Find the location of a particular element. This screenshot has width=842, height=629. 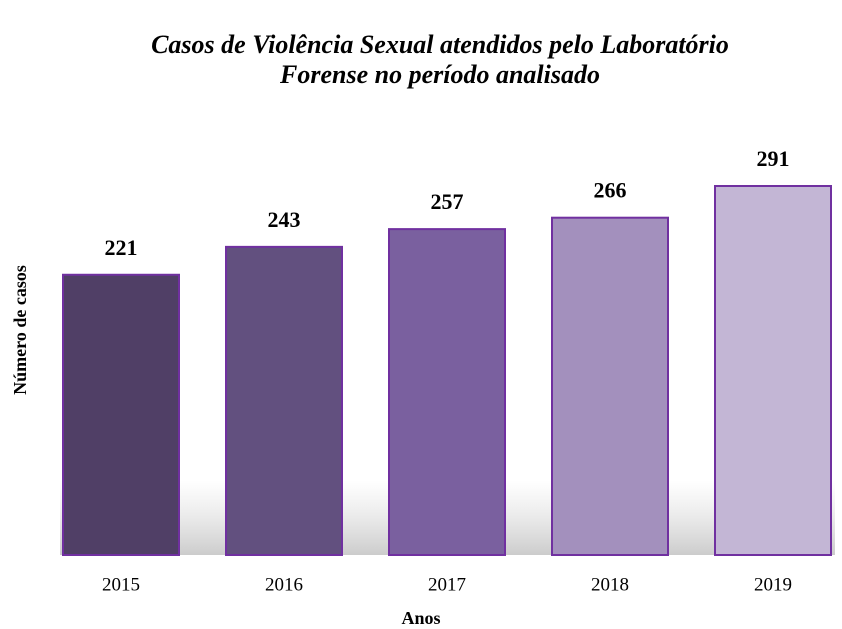

x-tick-label: 2016 is located at coordinates (284, 584).